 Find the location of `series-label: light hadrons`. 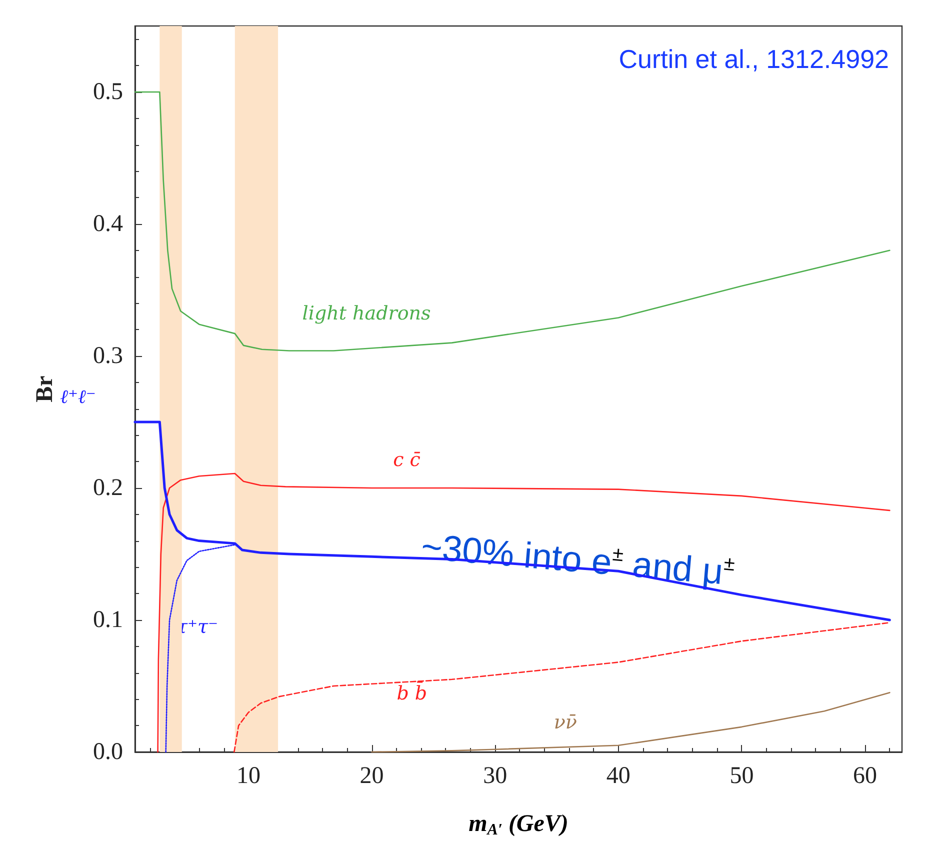

series-label: light hadrons is located at coordinates (367, 313).